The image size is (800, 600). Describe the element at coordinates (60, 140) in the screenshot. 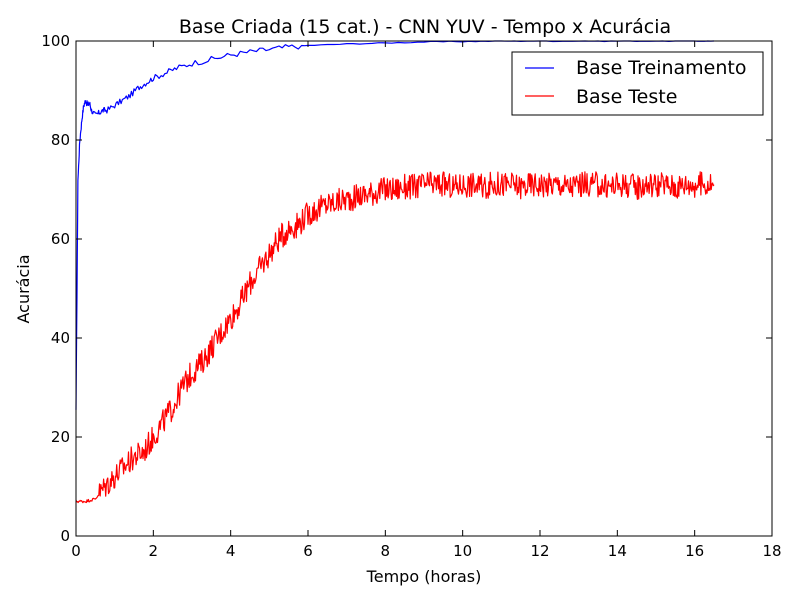

I see `y-tick-label: 80` at that location.